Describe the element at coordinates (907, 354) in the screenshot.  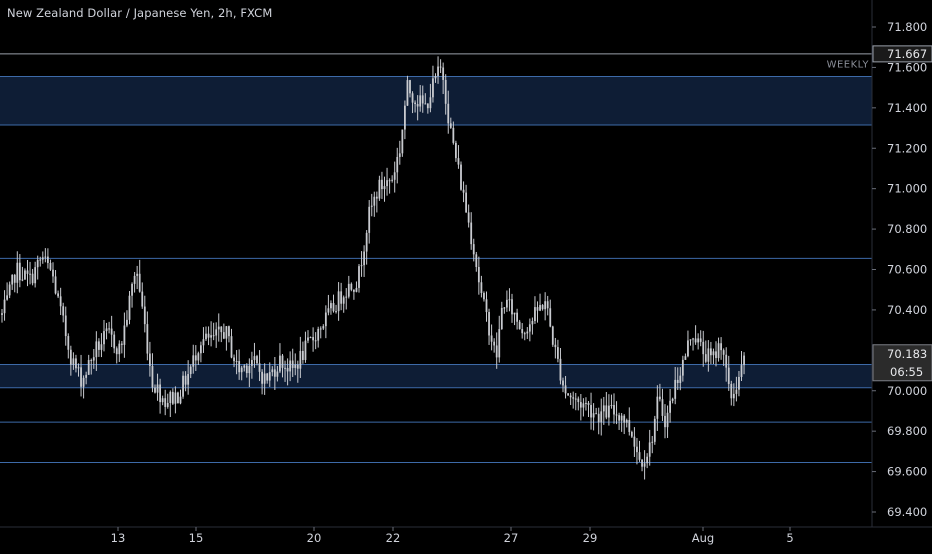
I see `last-price-label: 70.183` at that location.